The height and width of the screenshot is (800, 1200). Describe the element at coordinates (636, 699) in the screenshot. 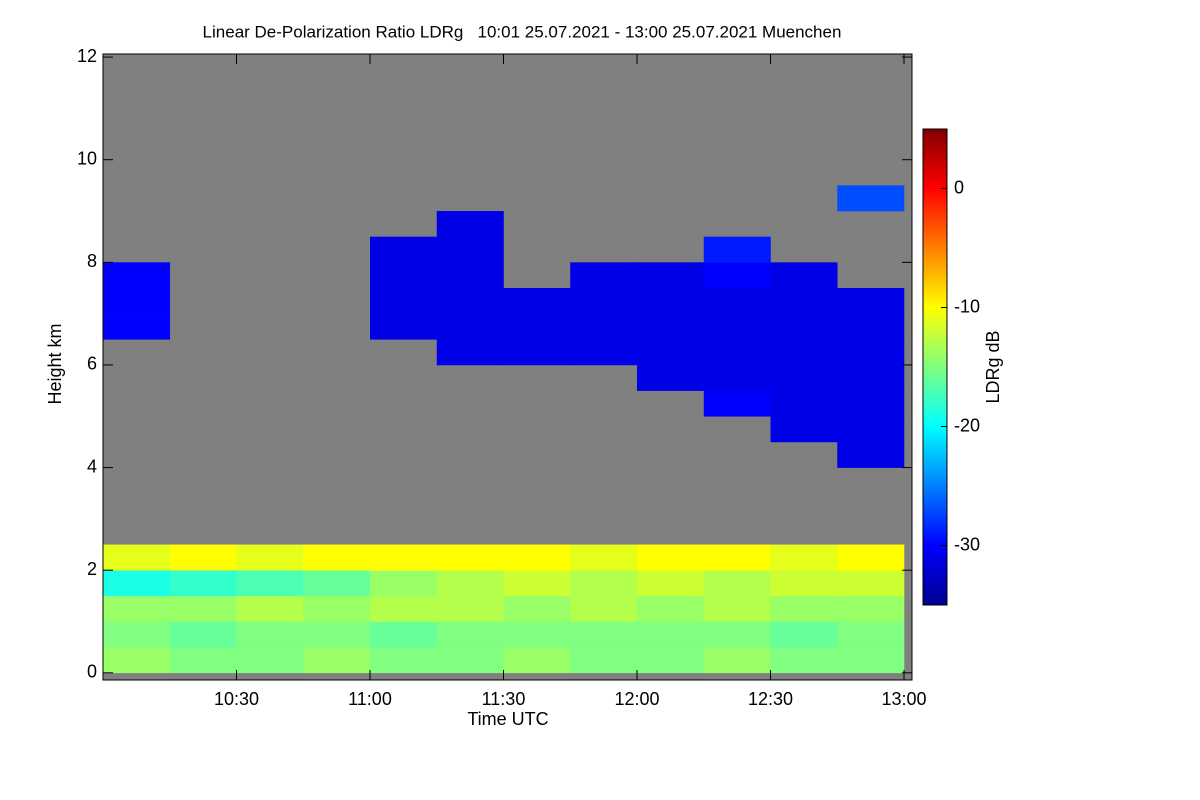

I see `x-tick-label: 12:00` at that location.